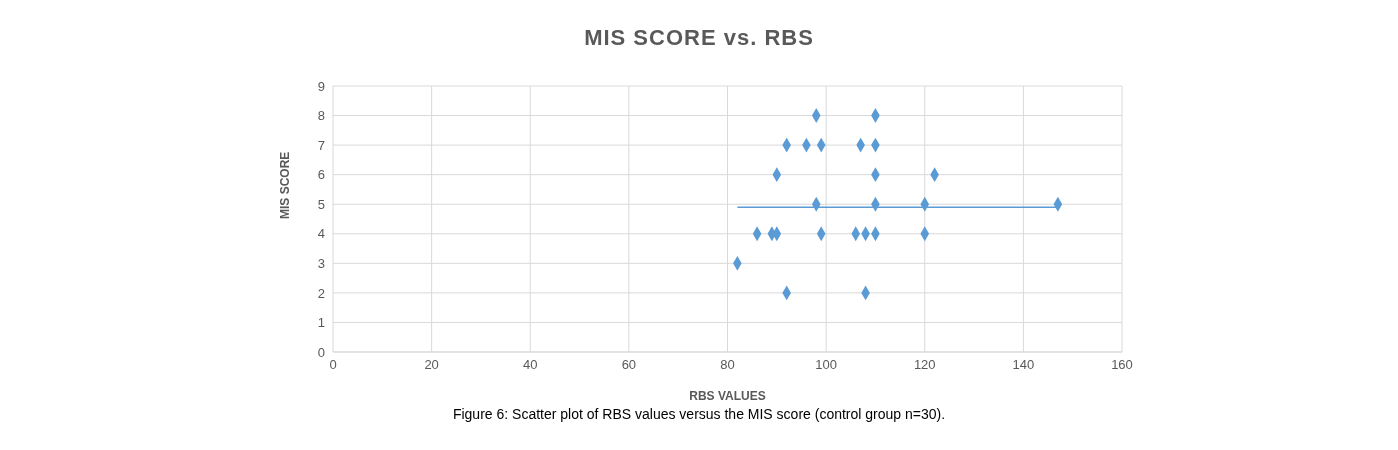  What do you see at coordinates (321, 293) in the screenshot?
I see `y-tick-label: 2` at bounding box center [321, 293].